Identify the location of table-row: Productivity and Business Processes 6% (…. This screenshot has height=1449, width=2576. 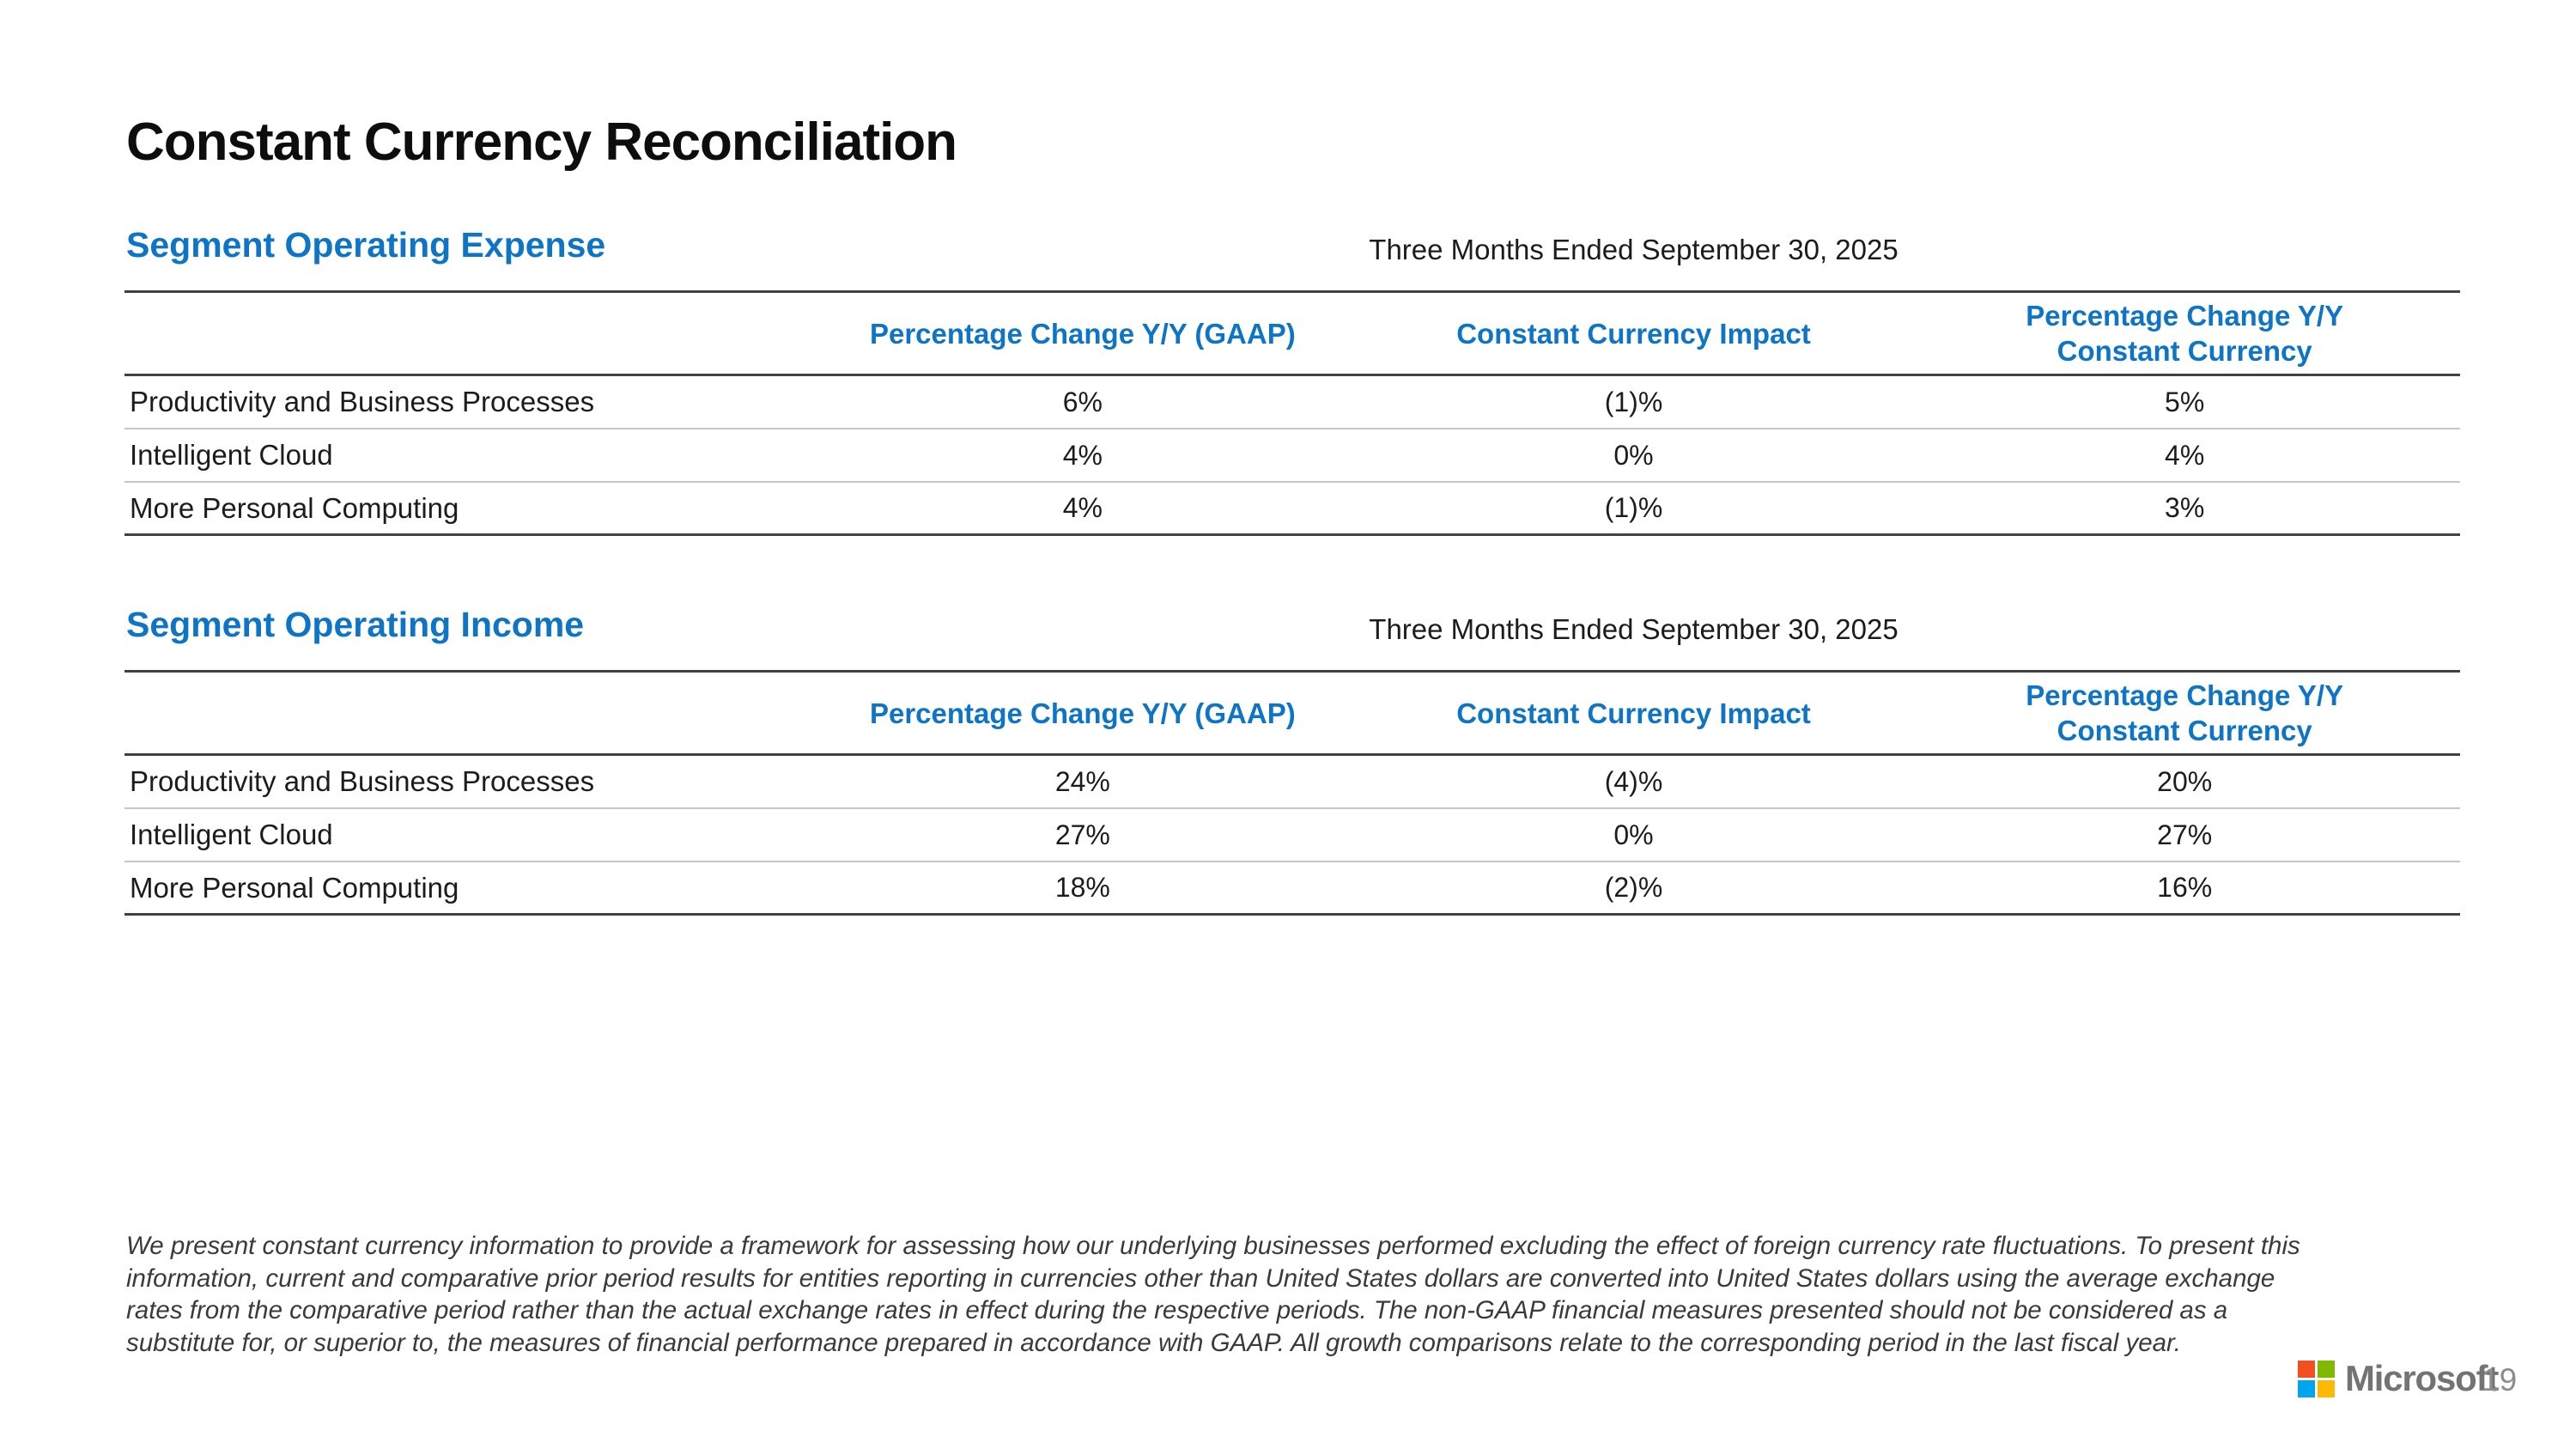
(1292, 402).